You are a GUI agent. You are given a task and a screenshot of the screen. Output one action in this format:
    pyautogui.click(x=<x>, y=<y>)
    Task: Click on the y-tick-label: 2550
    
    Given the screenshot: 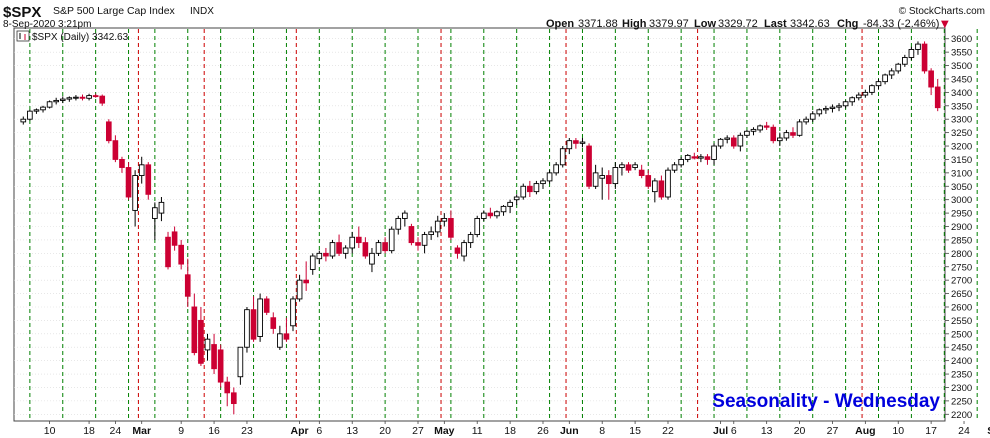 What is the action you would take?
    pyautogui.click(x=961, y=321)
    